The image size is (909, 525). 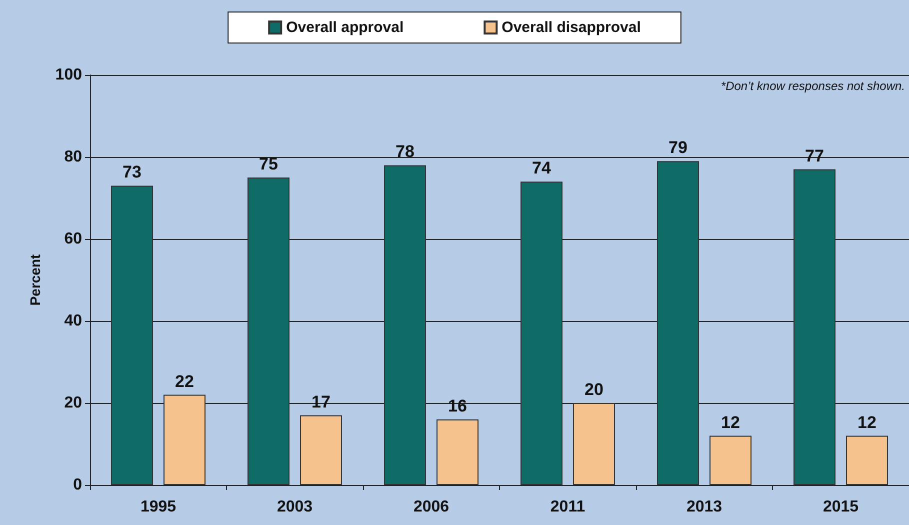 I want to click on data-label: 20, so click(x=594, y=389).